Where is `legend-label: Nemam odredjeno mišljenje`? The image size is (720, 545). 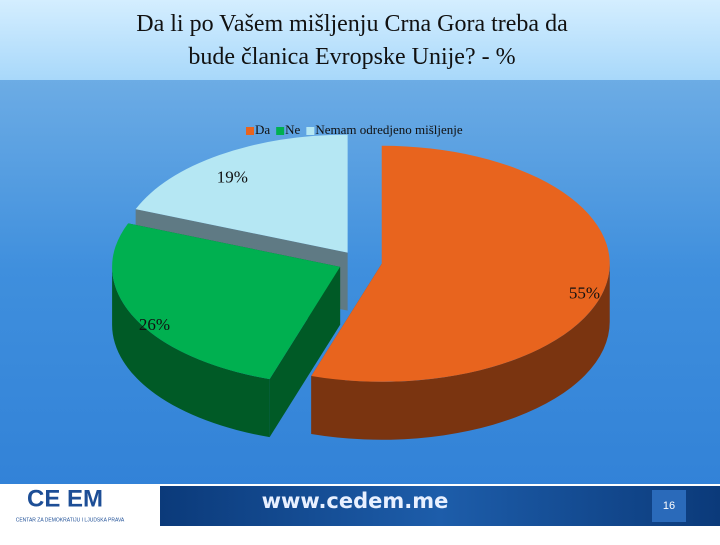 legend-label: Nemam odredjeno mišljenje is located at coordinates (389, 129).